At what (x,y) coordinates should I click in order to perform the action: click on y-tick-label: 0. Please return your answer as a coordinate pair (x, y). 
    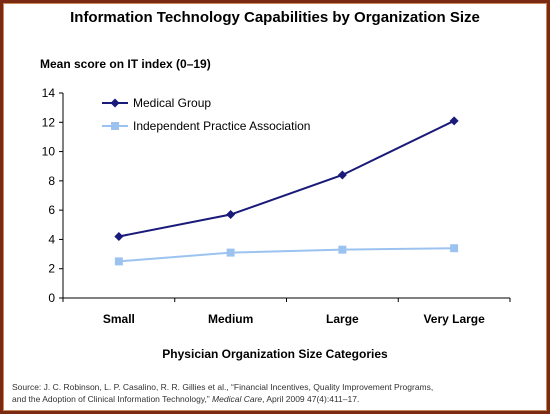
    Looking at the image, I should click on (51, 298).